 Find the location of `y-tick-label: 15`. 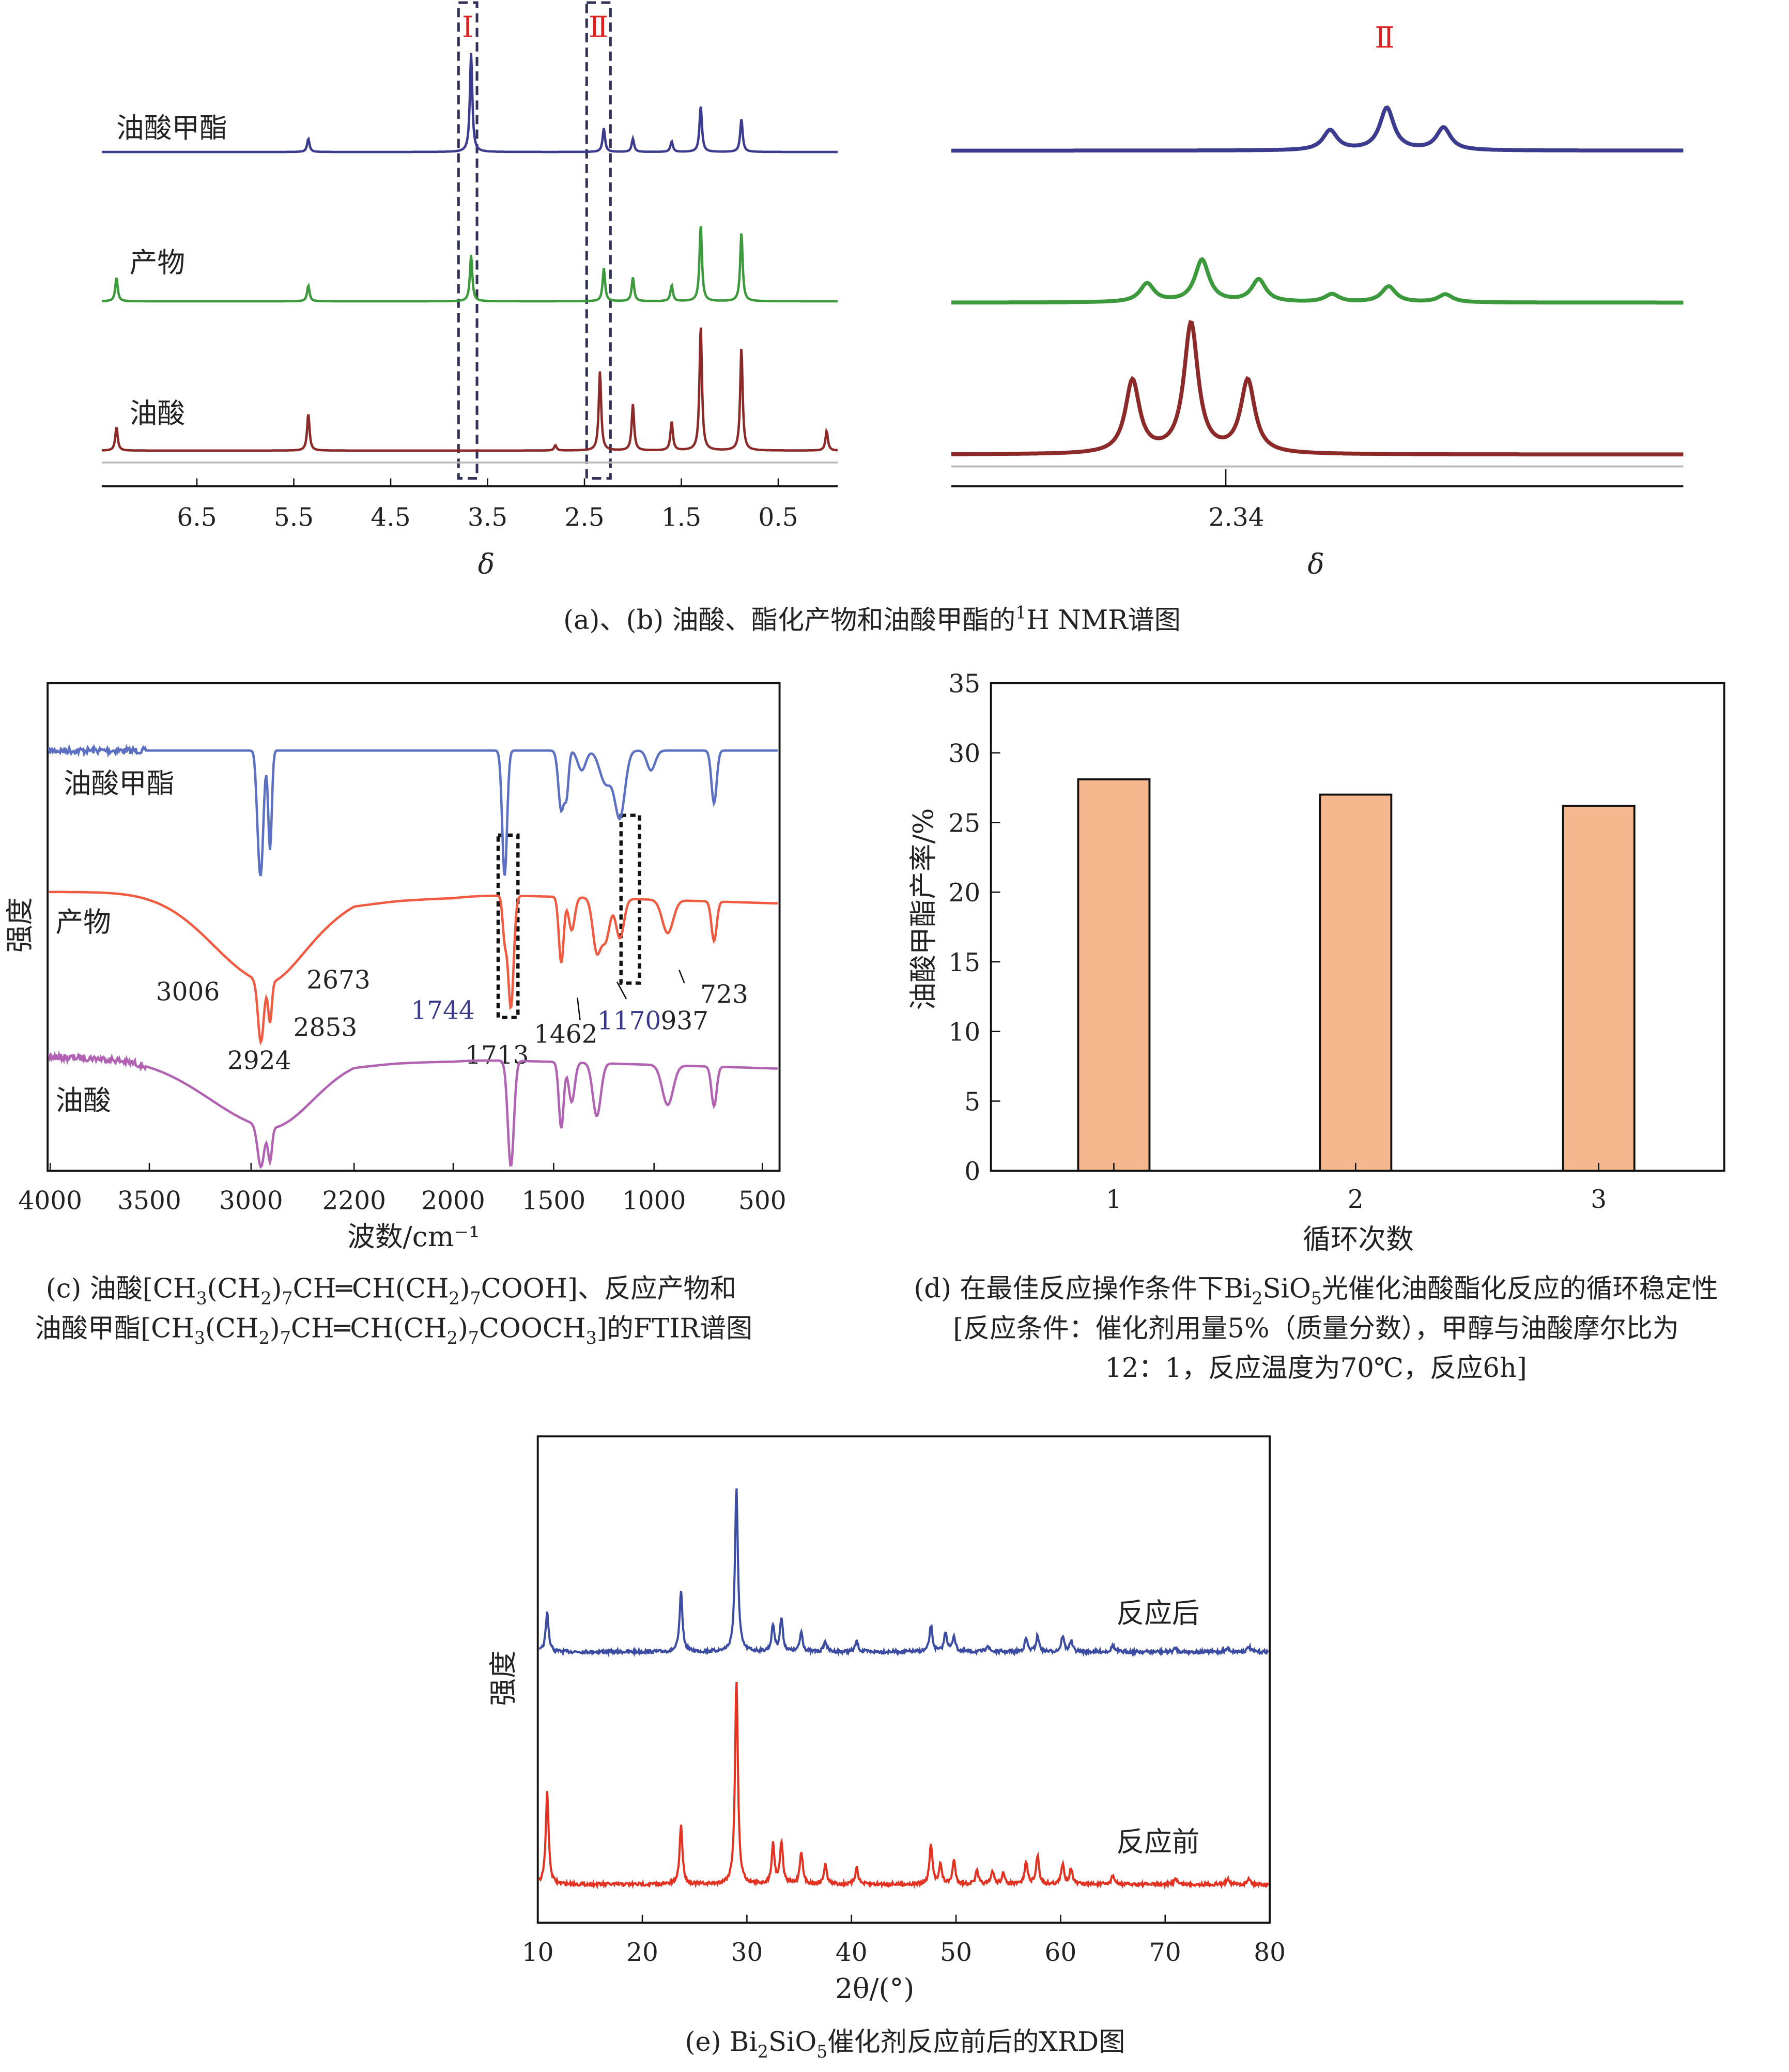

y-tick-label: 15 is located at coordinates (964, 962).